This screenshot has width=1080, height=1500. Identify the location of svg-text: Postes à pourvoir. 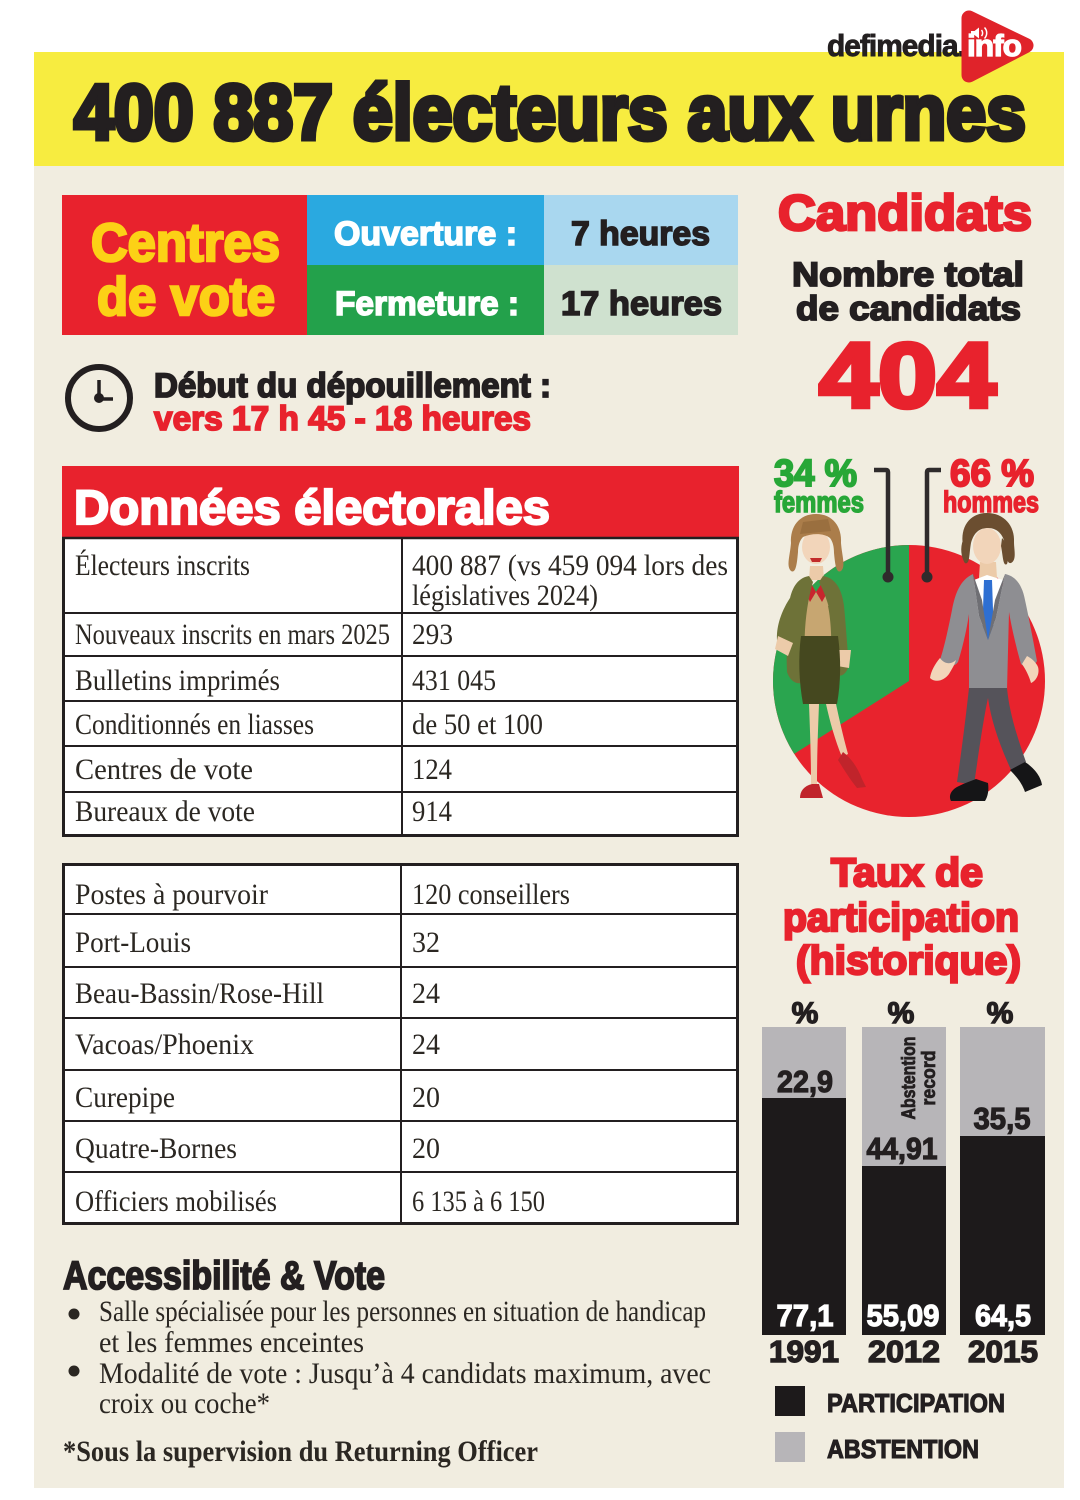
(171, 894).